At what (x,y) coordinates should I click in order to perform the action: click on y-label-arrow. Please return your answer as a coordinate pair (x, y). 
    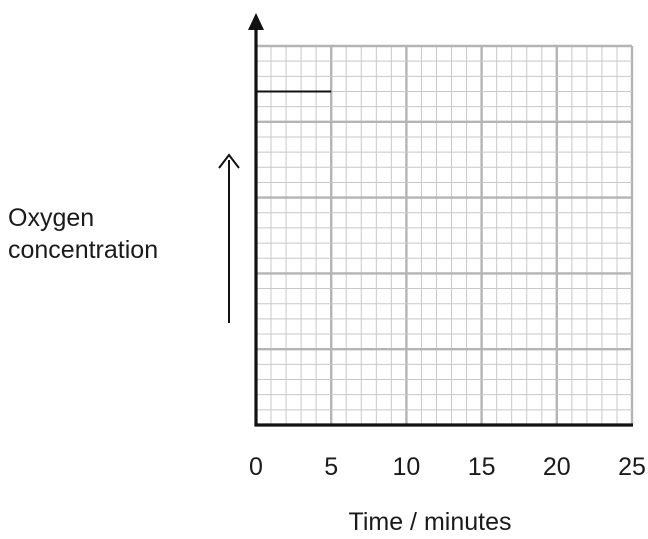
    Looking at the image, I should click on (229, 238).